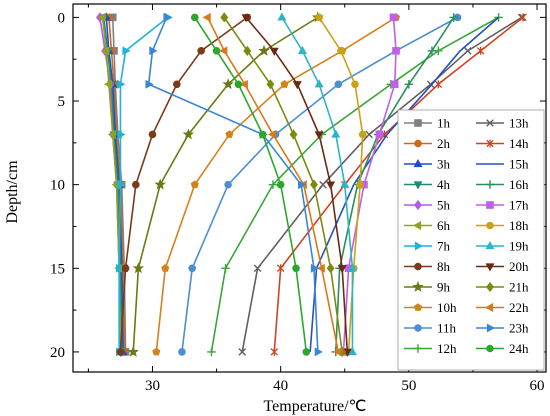 The height and width of the screenshot is (416, 550). What do you see at coordinates (417, 225) in the screenshot?
I see `legend-marker-6h` at bounding box center [417, 225].